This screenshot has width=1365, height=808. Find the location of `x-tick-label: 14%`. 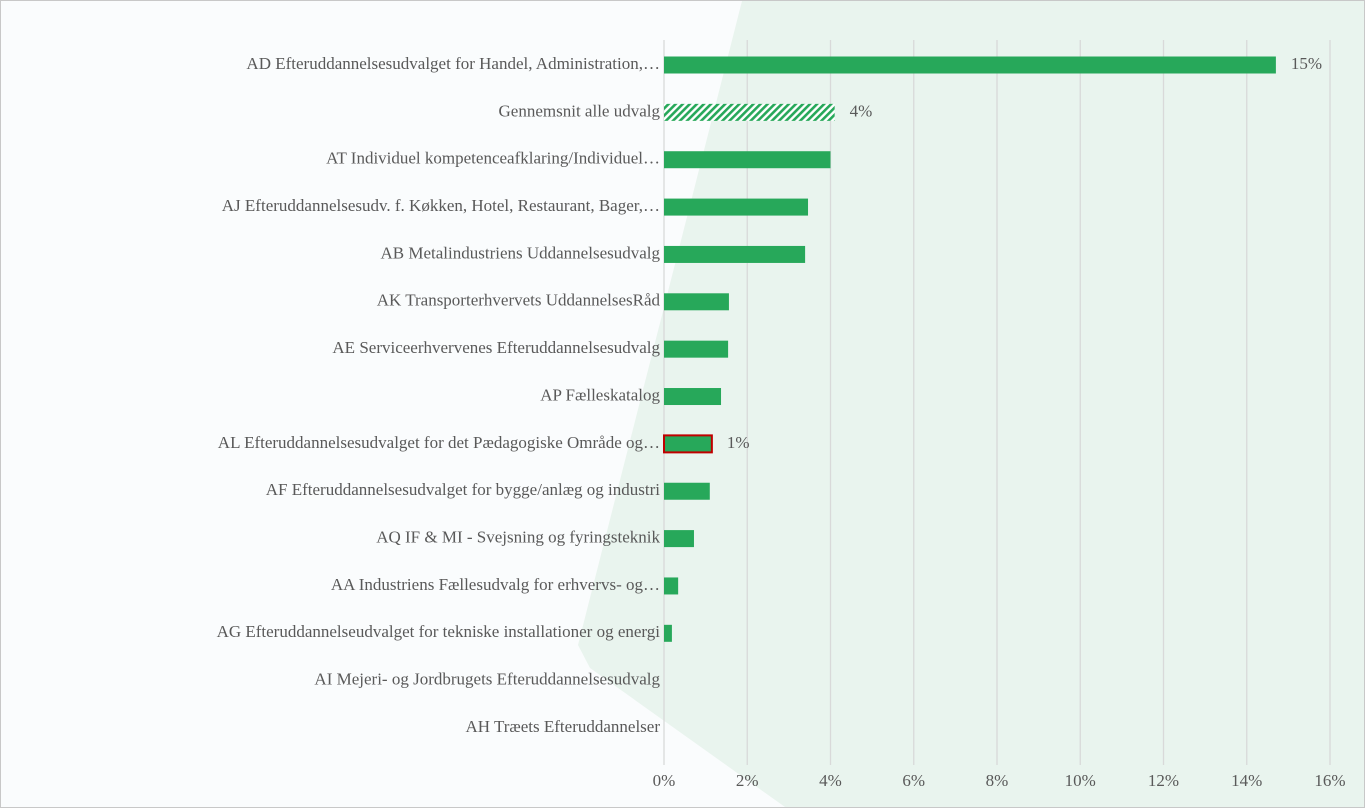

x-tick-label: 14% is located at coordinates (1246, 780).